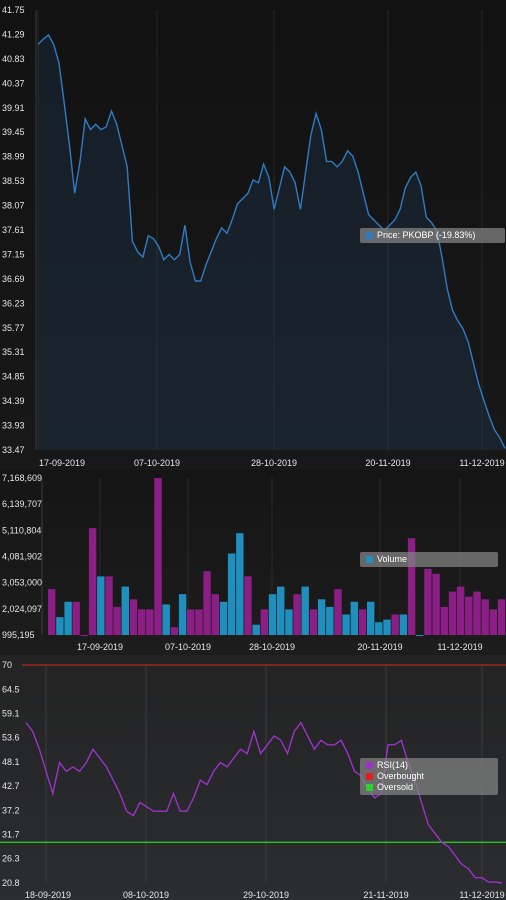  What do you see at coordinates (22, 583) in the screenshot?
I see `volume-y-tick-label: 3,053,000` at bounding box center [22, 583].